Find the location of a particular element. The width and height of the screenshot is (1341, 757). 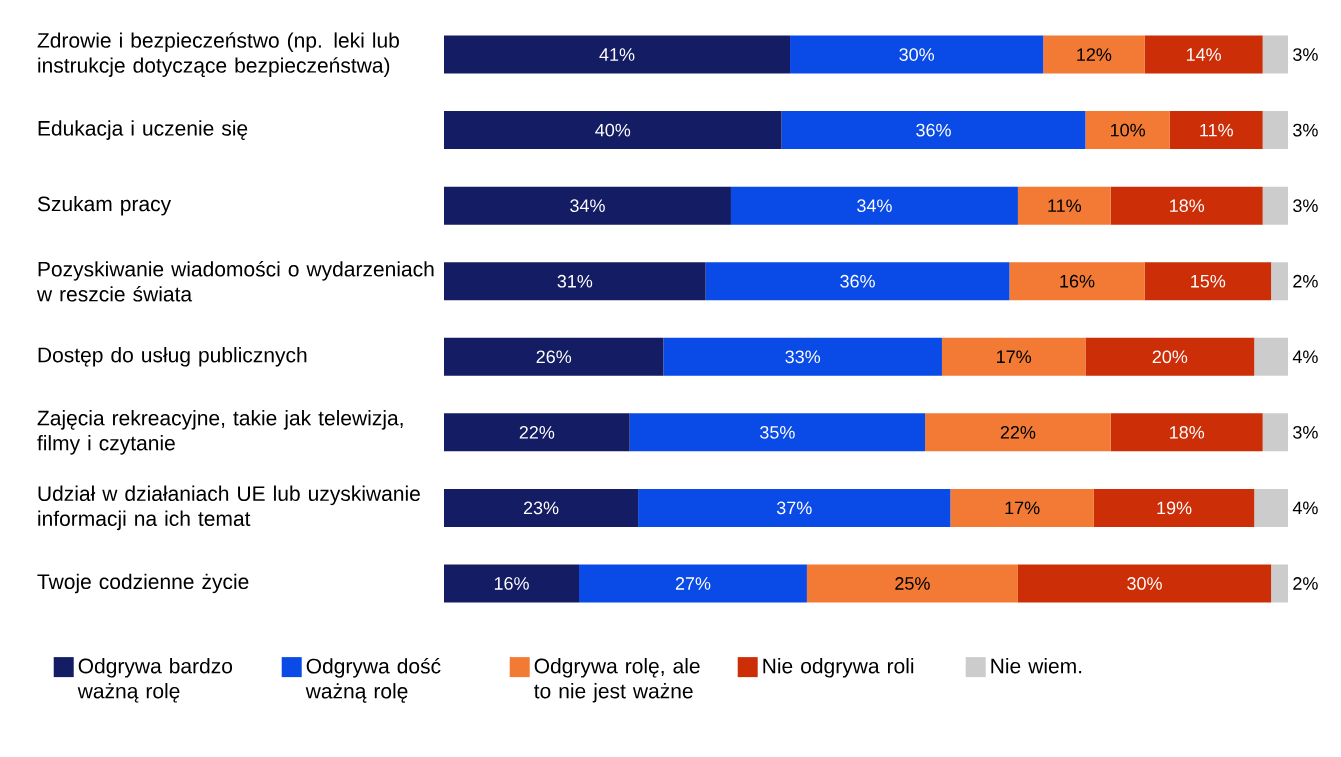

y-tick-label: Dostęp do usług publicznych is located at coordinates (172, 356).